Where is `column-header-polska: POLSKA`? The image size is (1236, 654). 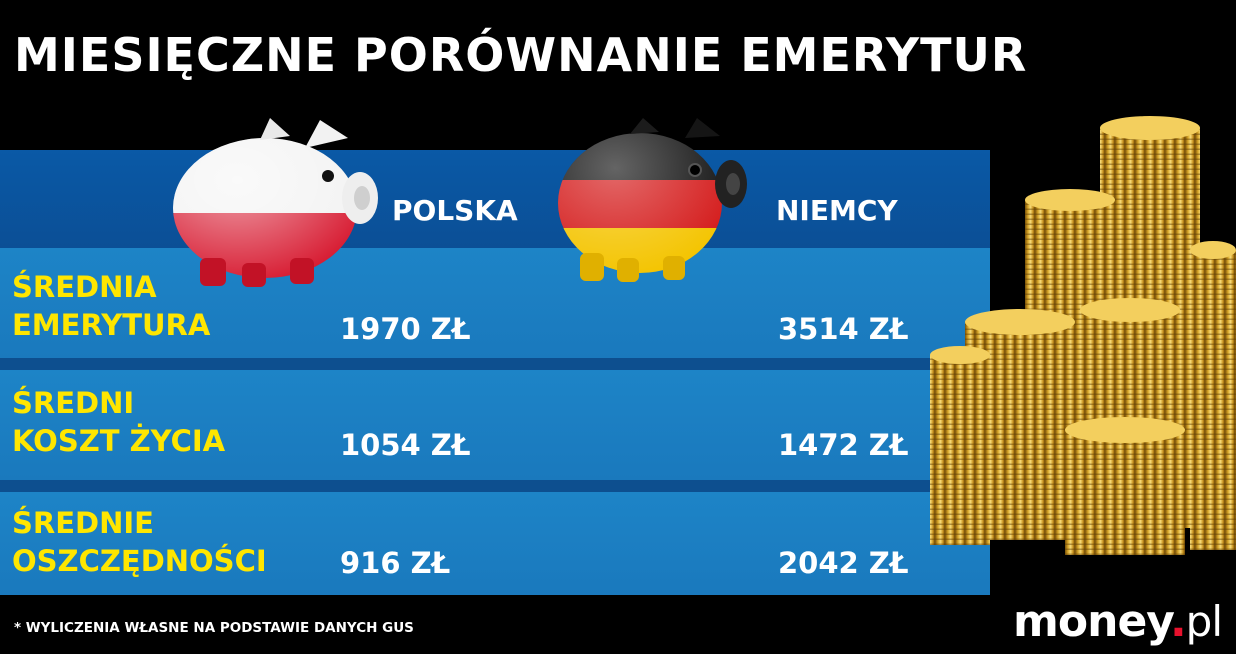 column-header-polska: POLSKA is located at coordinates (455, 210).